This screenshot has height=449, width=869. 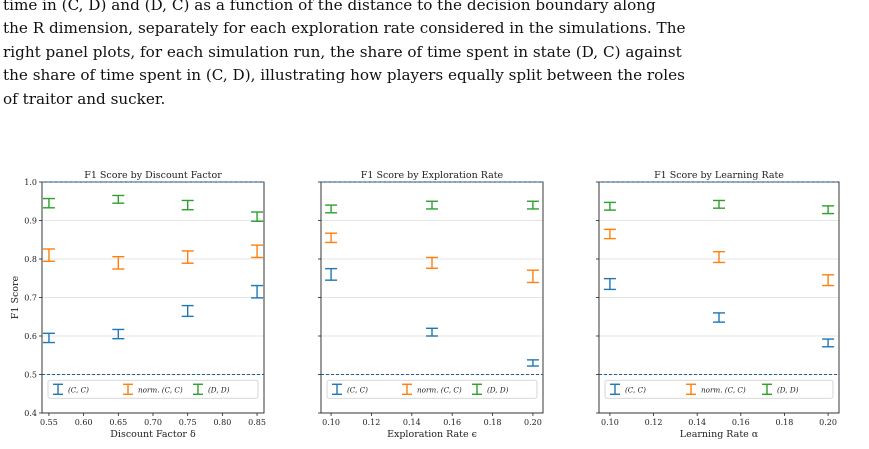 I want to click on y-tick-label: 0.8, so click(x=30, y=259).